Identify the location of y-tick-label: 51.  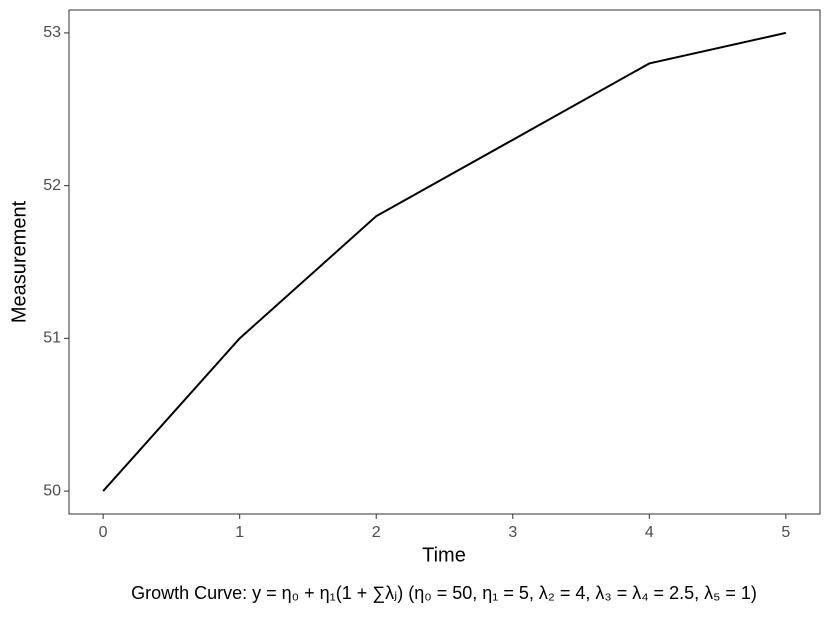
(52, 338).